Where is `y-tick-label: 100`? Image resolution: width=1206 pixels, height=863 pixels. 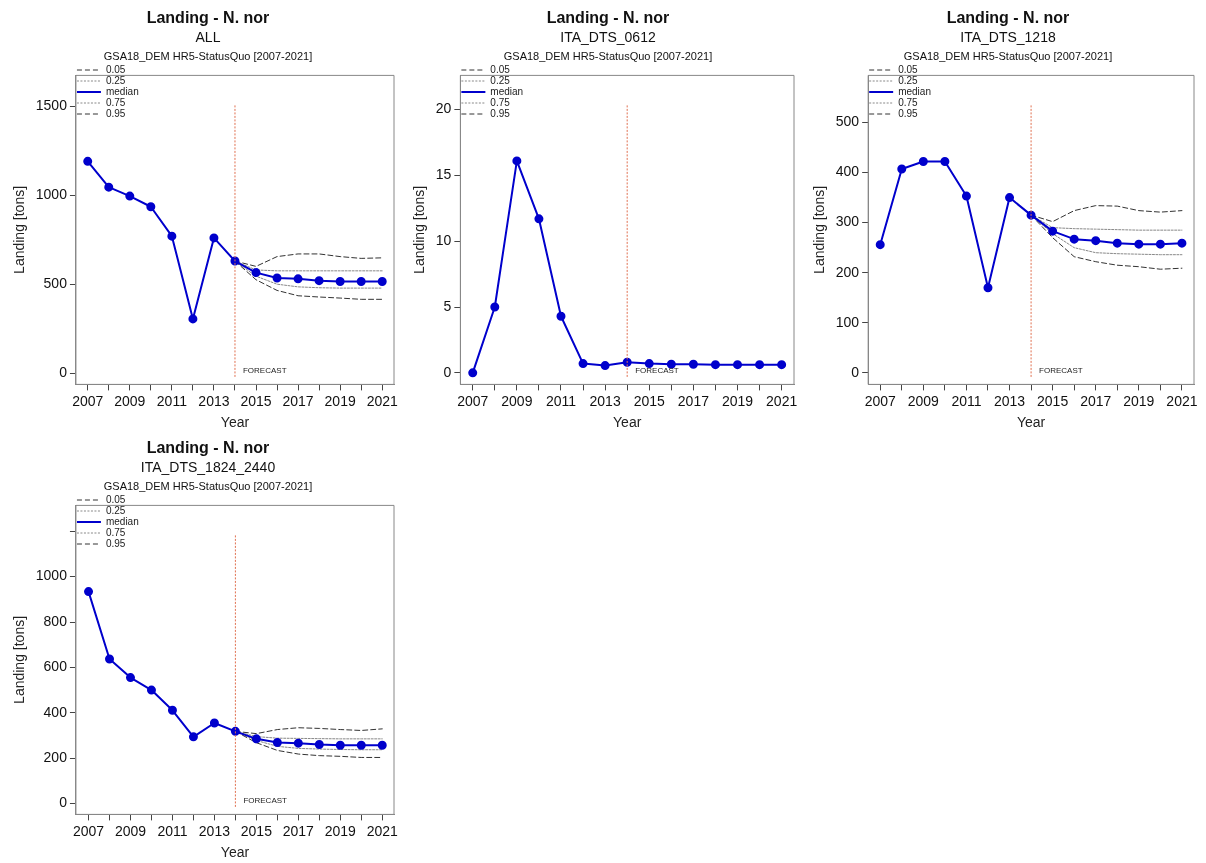
y-tick-label: 100 is located at coordinates (847, 321).